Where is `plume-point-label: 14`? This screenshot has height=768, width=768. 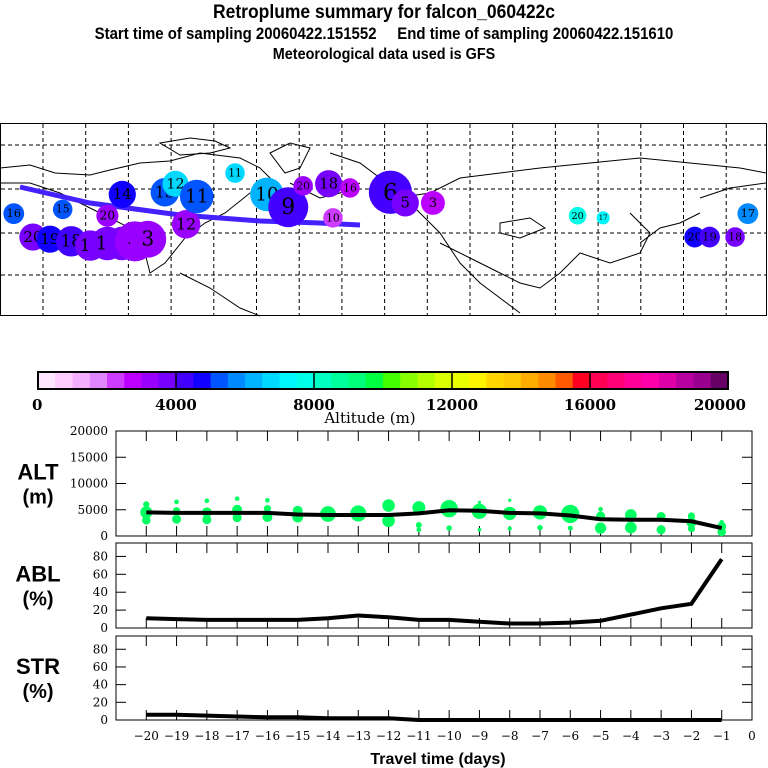 plume-point-label: 14 is located at coordinates (122, 194).